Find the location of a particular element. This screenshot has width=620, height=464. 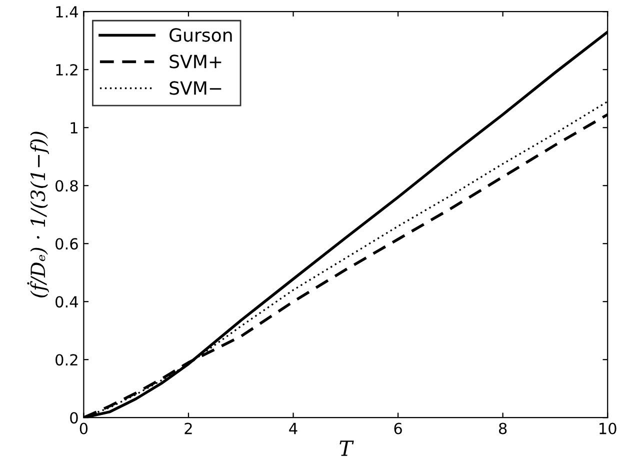

y-tick-label: 1.4 is located at coordinates (67, 12).